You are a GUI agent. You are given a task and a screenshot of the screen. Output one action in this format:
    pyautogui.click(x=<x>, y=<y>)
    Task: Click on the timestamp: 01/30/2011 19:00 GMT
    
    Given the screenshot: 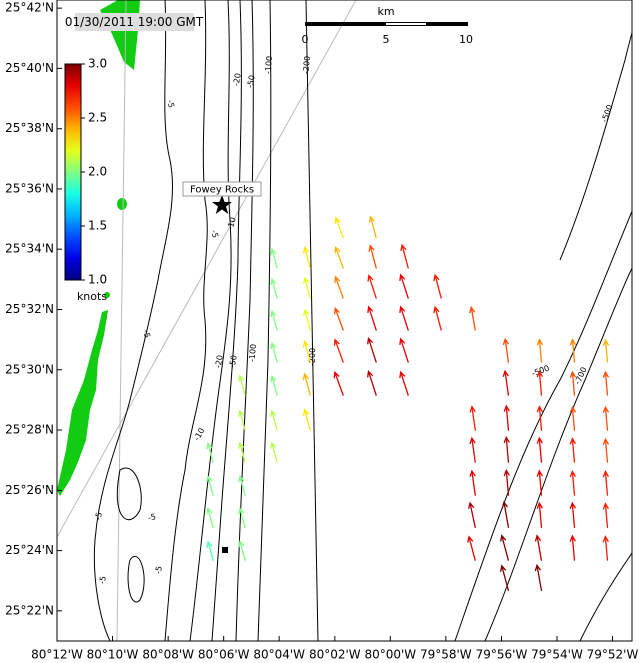 What is the action you would take?
    pyautogui.click(x=134, y=22)
    